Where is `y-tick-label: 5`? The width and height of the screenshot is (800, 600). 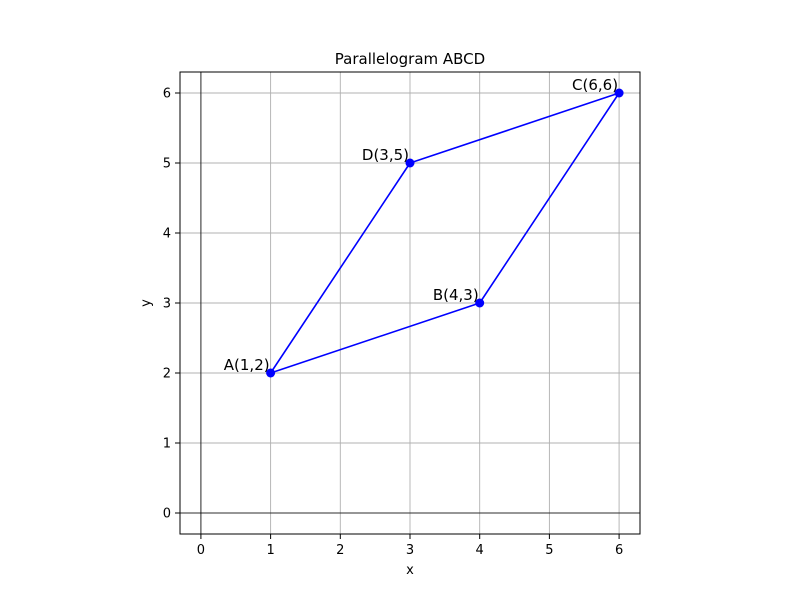
y-tick-label: 5 is located at coordinates (167, 164).